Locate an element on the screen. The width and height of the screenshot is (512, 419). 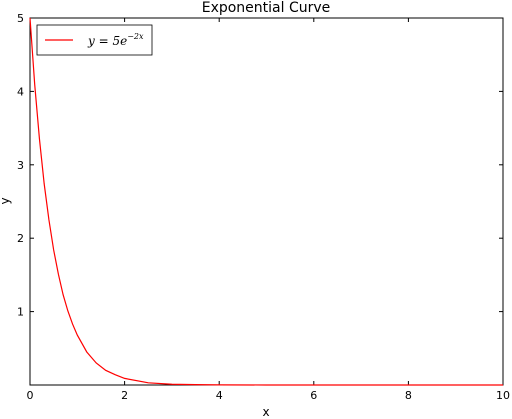
x-tick-label: 8 is located at coordinates (408, 395).